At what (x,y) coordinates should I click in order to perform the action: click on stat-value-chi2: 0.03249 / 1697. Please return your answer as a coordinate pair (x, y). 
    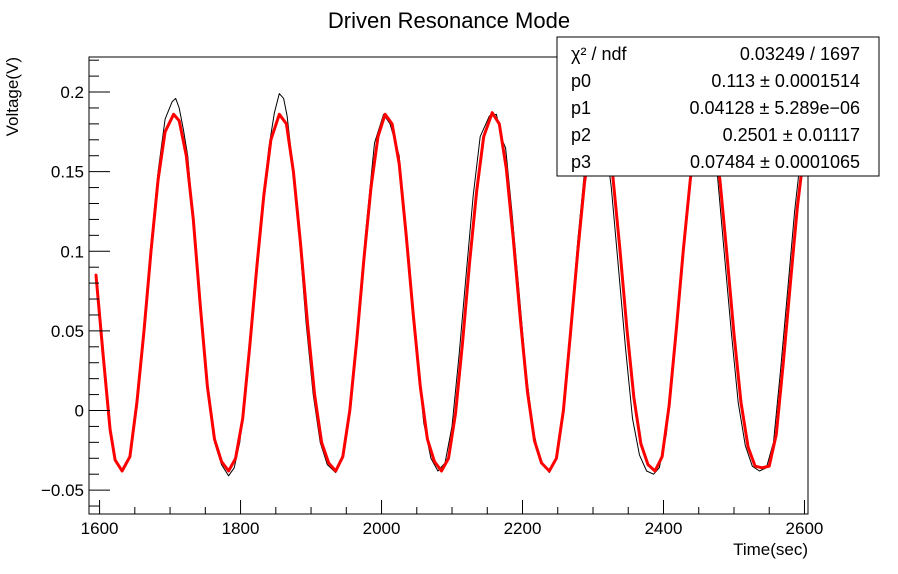
    Looking at the image, I should click on (800, 54).